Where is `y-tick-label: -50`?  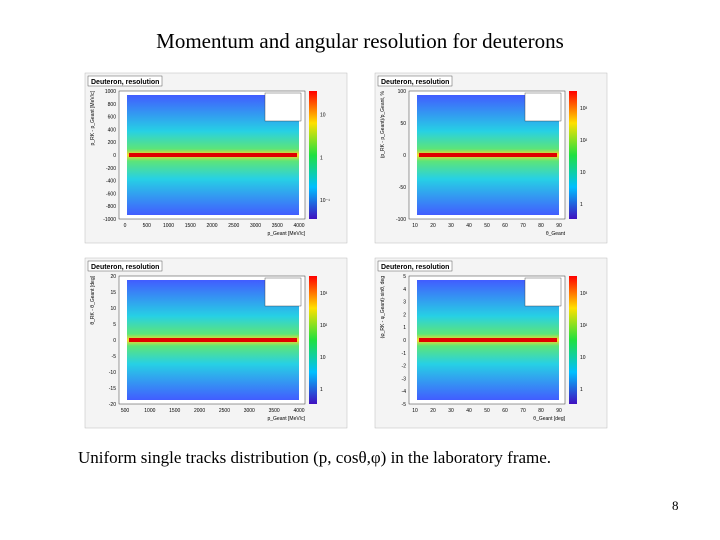 y-tick-label: -50 is located at coordinates (402, 188).